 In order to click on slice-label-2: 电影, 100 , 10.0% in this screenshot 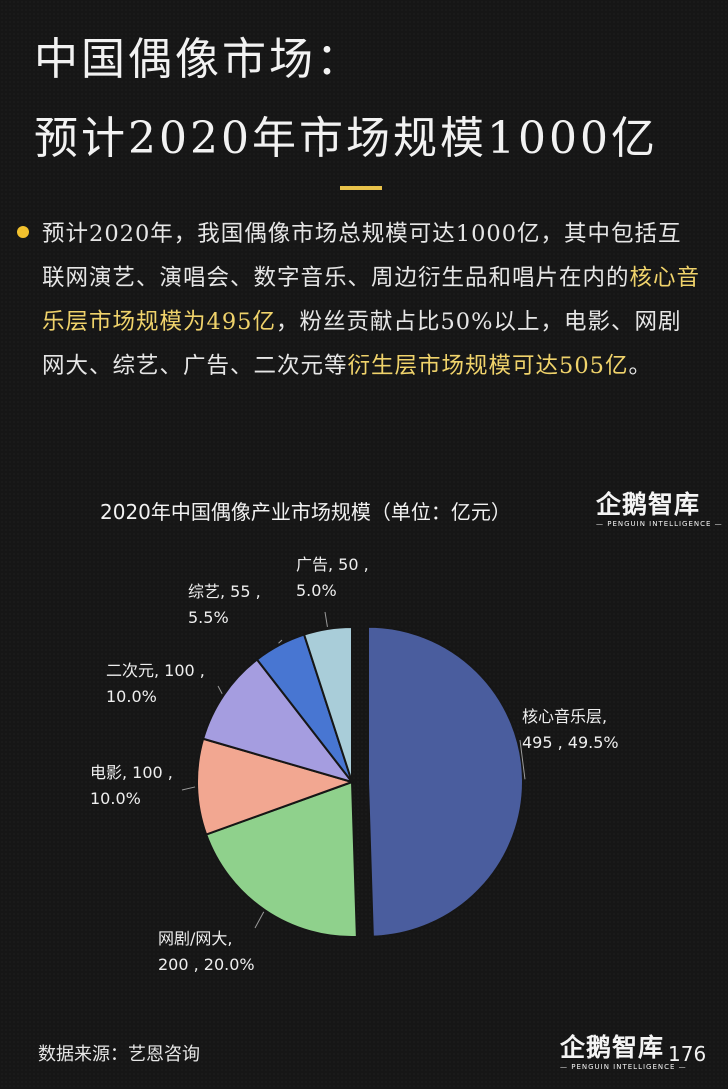, I will do `click(131, 785)`.